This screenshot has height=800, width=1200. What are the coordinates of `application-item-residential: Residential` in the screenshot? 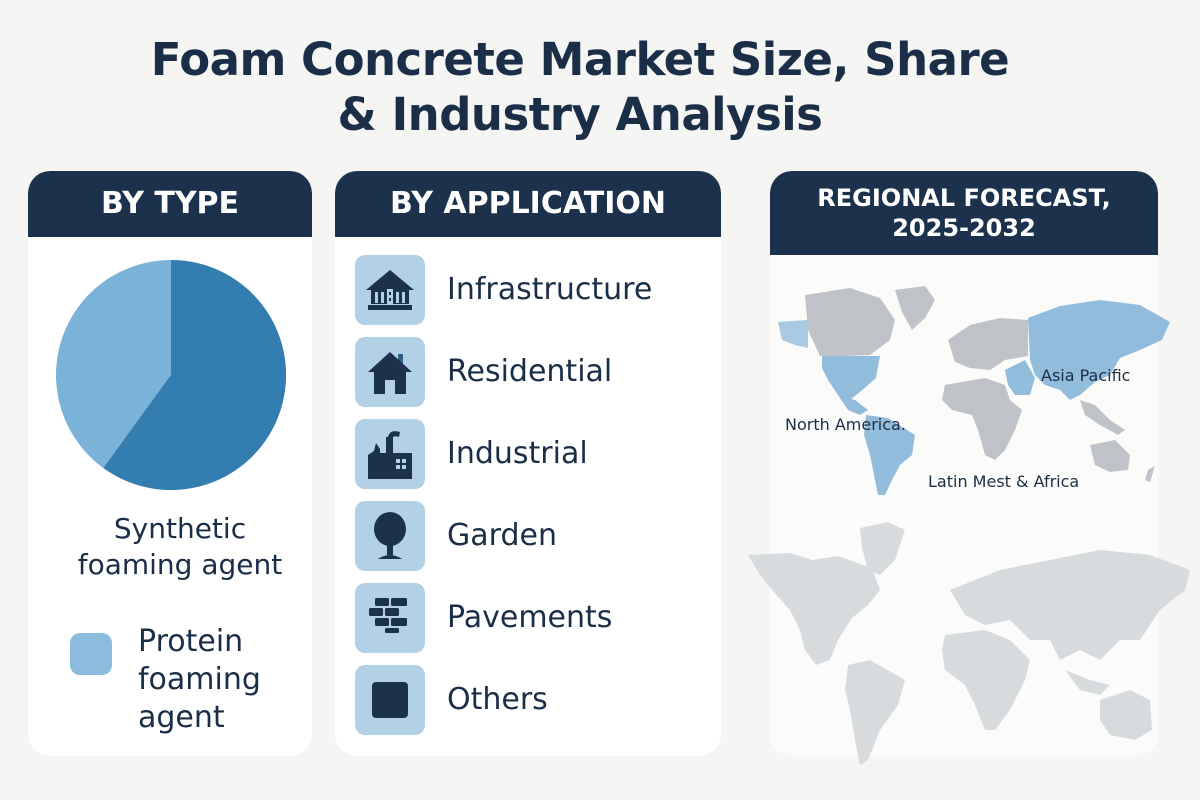 It's located at (525, 372).